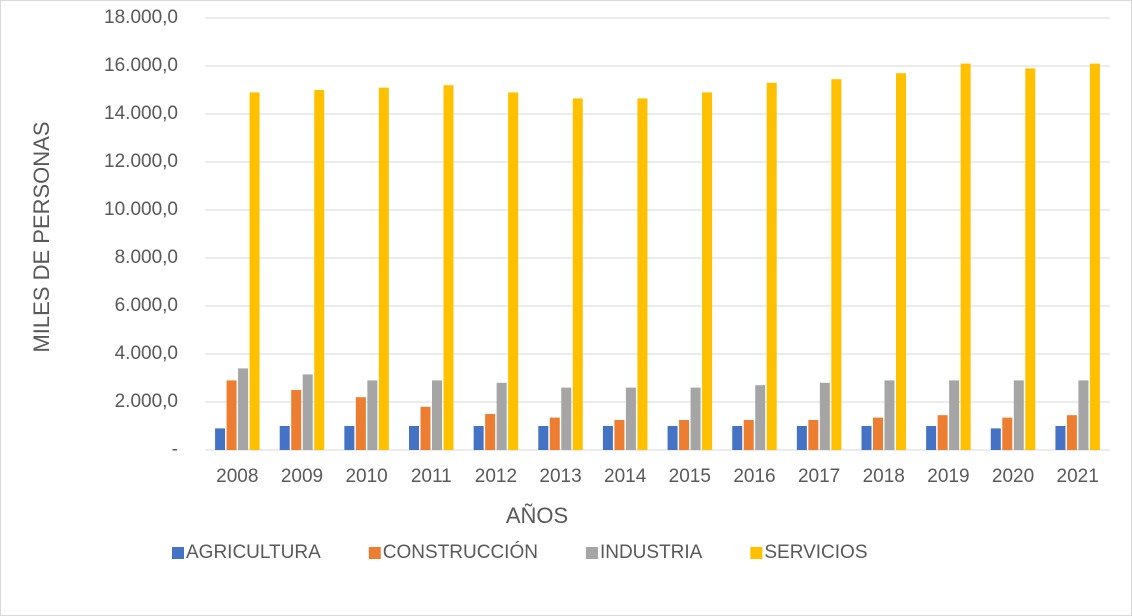  What do you see at coordinates (41, 236) in the screenshot?
I see `y-axis-title: MILES DE PERSONAS` at bounding box center [41, 236].